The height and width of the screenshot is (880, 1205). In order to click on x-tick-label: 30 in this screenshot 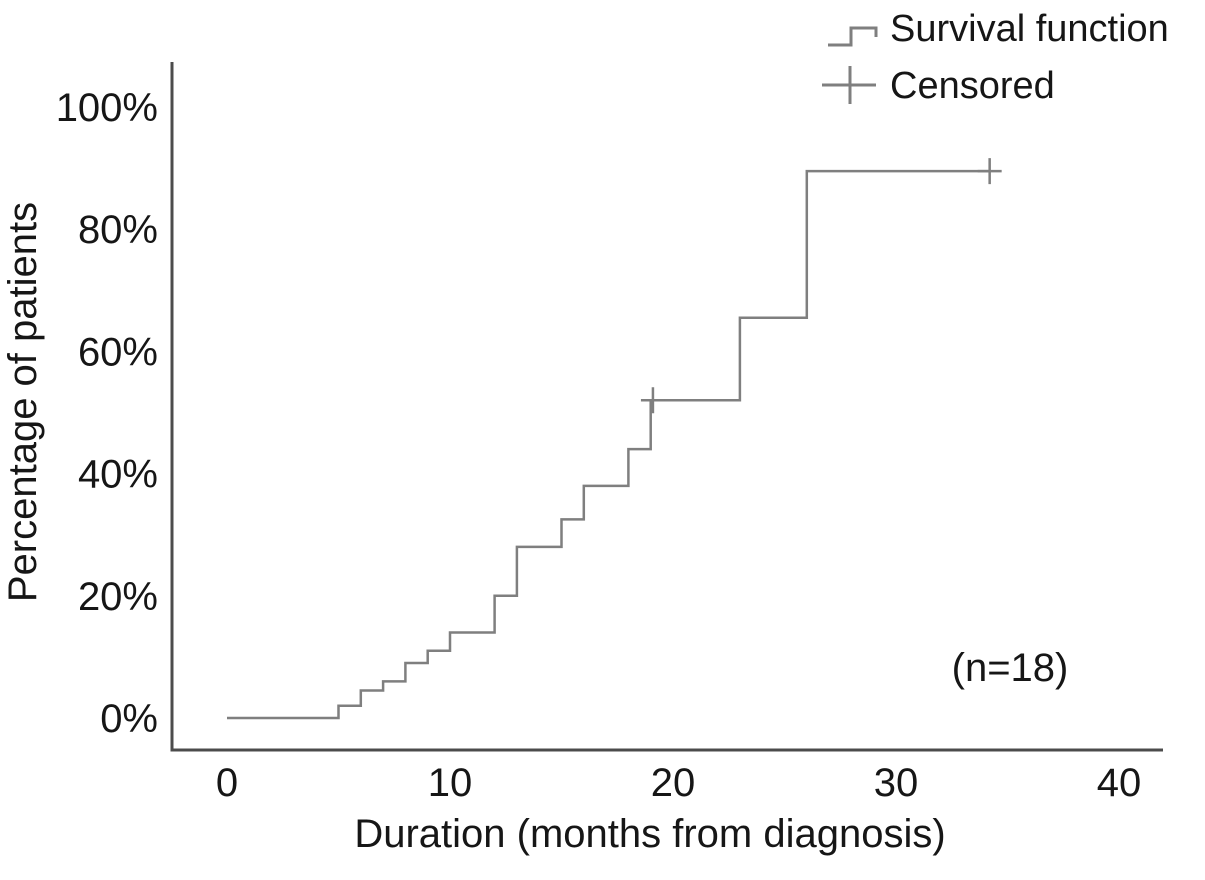, I will do `click(896, 783)`.